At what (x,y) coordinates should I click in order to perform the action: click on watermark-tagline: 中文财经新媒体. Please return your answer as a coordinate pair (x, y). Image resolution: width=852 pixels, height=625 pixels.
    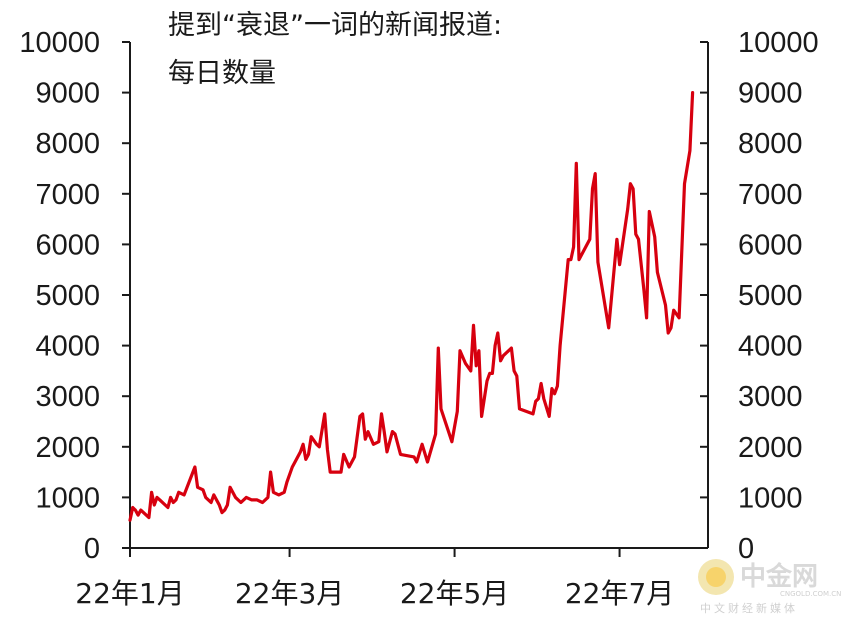
    Looking at the image, I should click on (749, 608).